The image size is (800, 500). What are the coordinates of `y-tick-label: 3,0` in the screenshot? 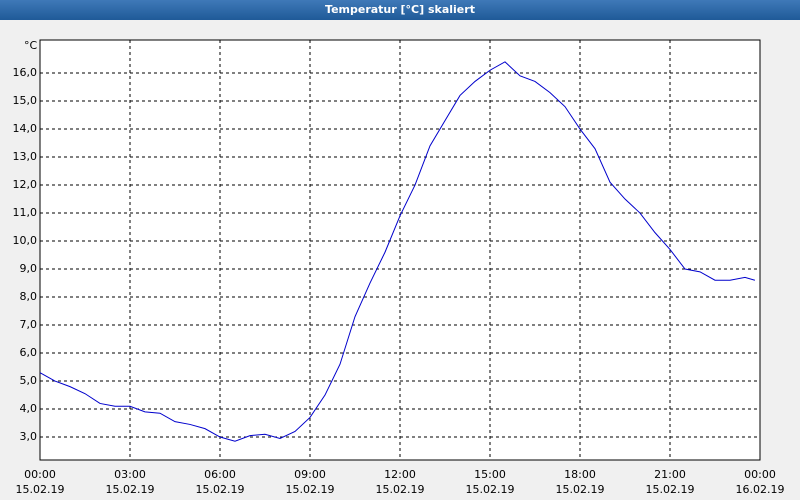 It's located at (29, 436).